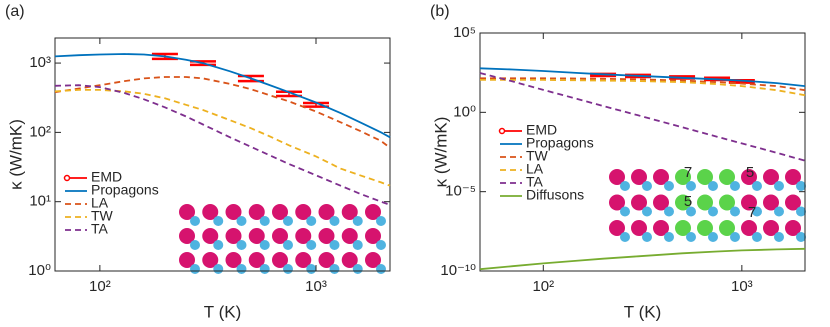  I want to click on y-tick-label: 10⁻⁵, so click(460, 191).